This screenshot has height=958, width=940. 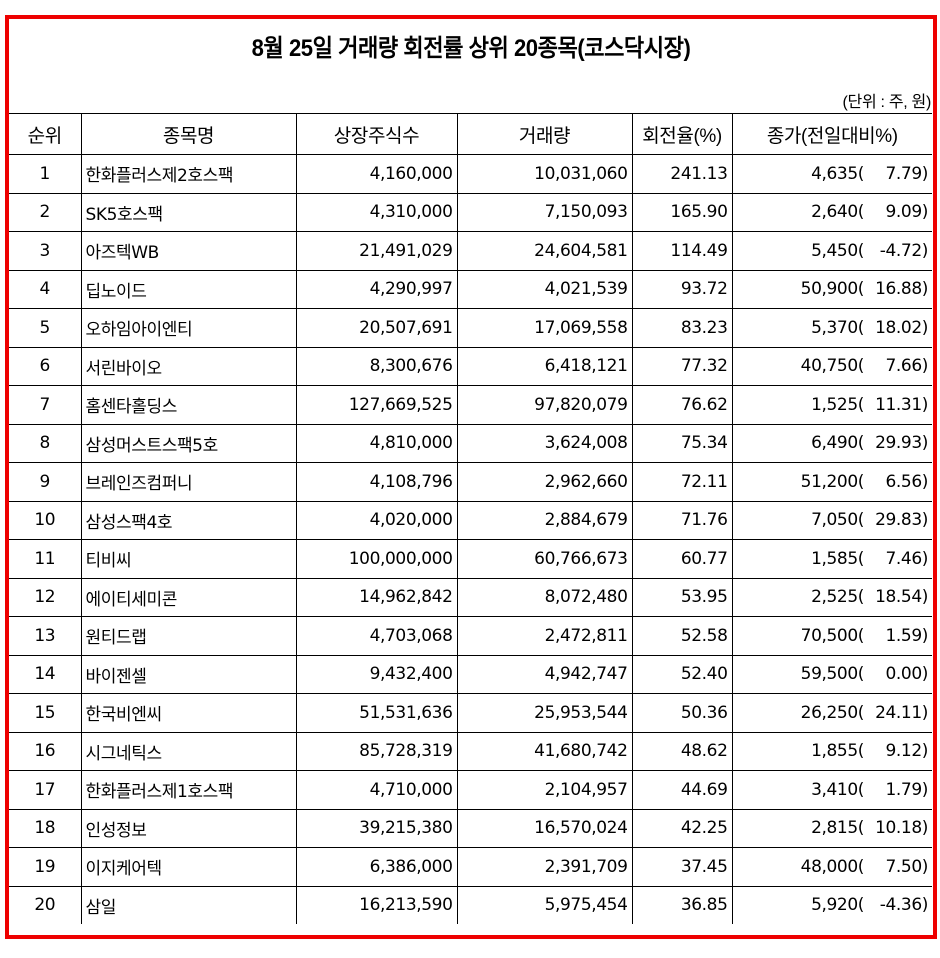 I want to click on page-title: 8월 25일 거래량 회전률 상위 20종목(코스닥시장), so click(x=471, y=48).